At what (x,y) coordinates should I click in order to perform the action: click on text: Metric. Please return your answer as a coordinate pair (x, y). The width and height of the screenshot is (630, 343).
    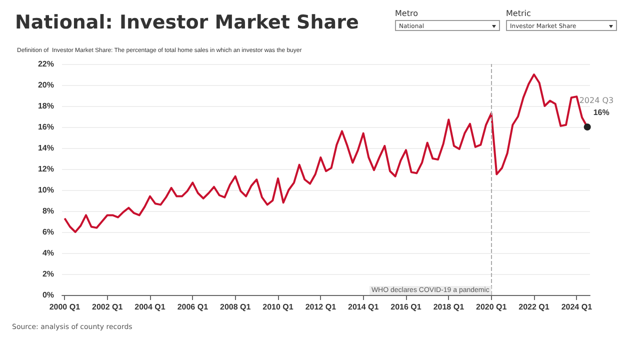
    Looking at the image, I should click on (518, 13).